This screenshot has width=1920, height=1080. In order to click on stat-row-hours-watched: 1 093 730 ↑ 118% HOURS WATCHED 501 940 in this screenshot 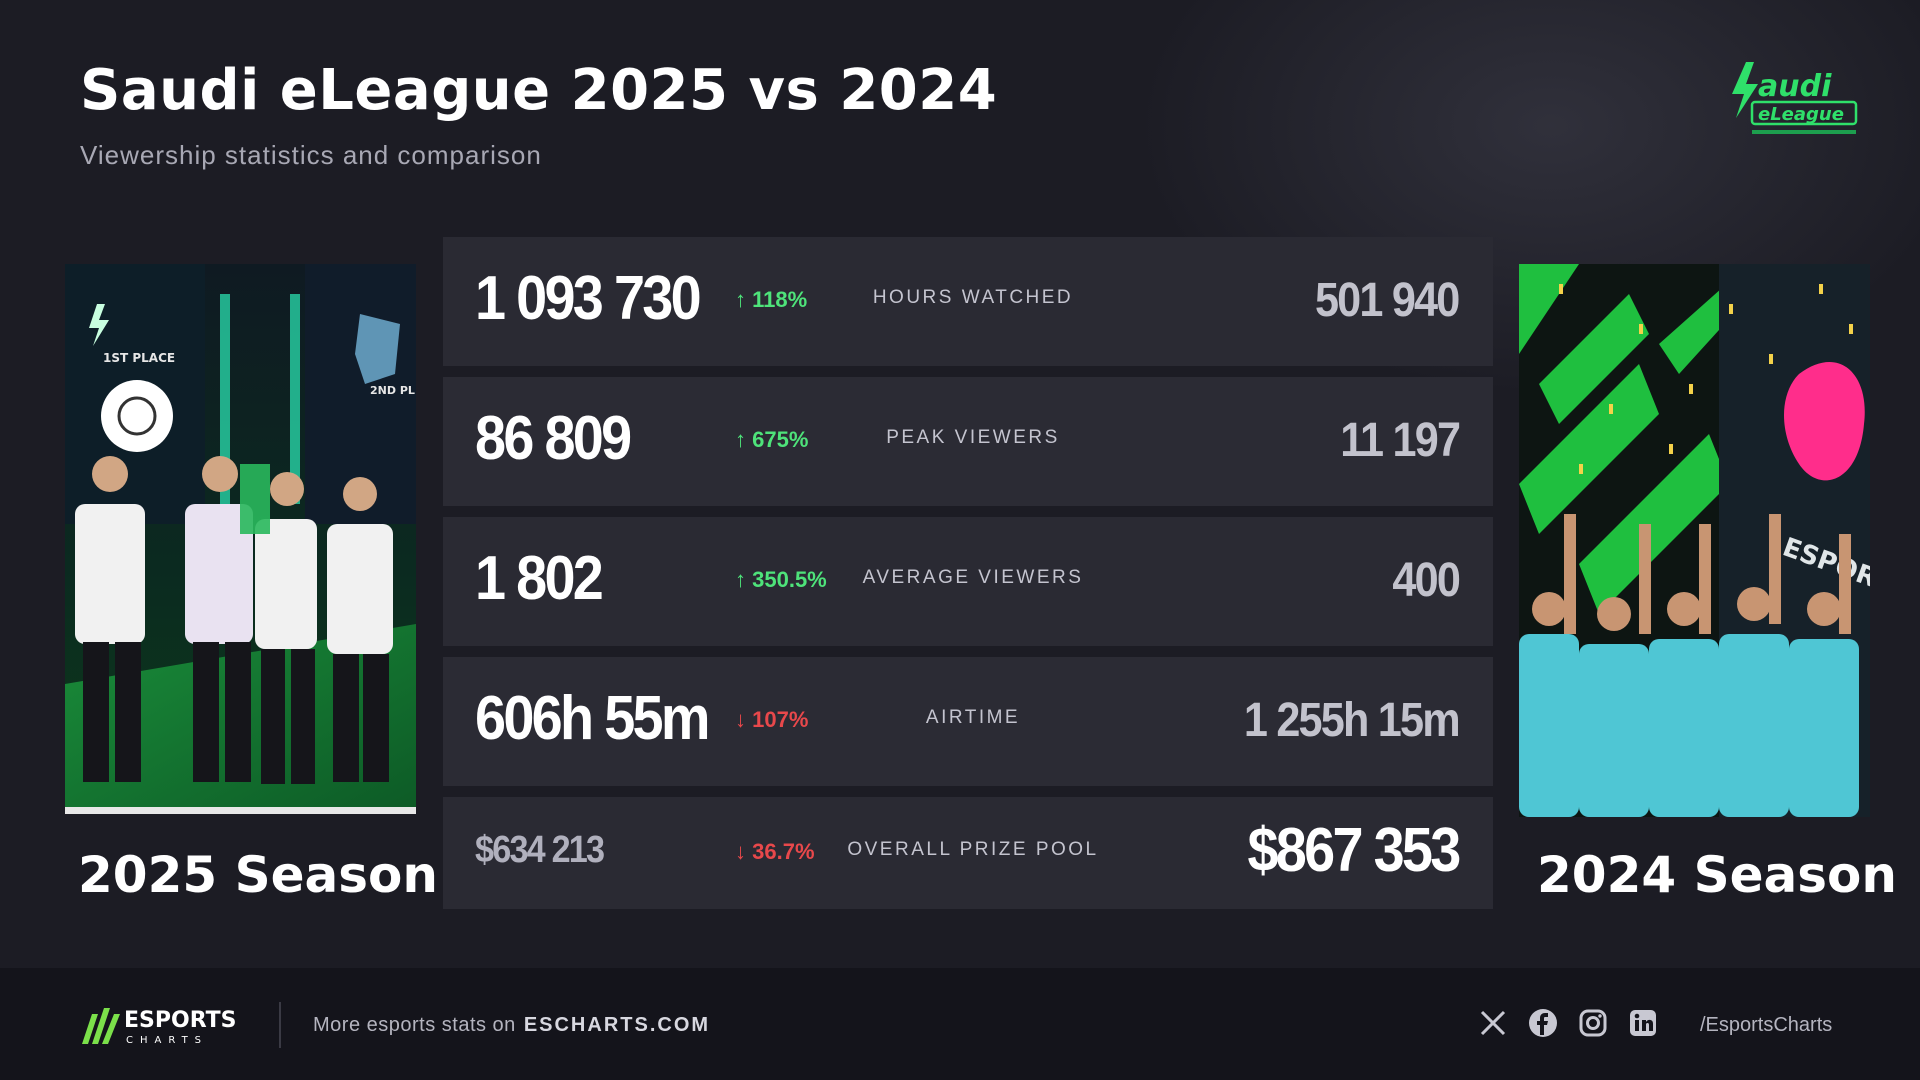, I will do `click(968, 301)`.